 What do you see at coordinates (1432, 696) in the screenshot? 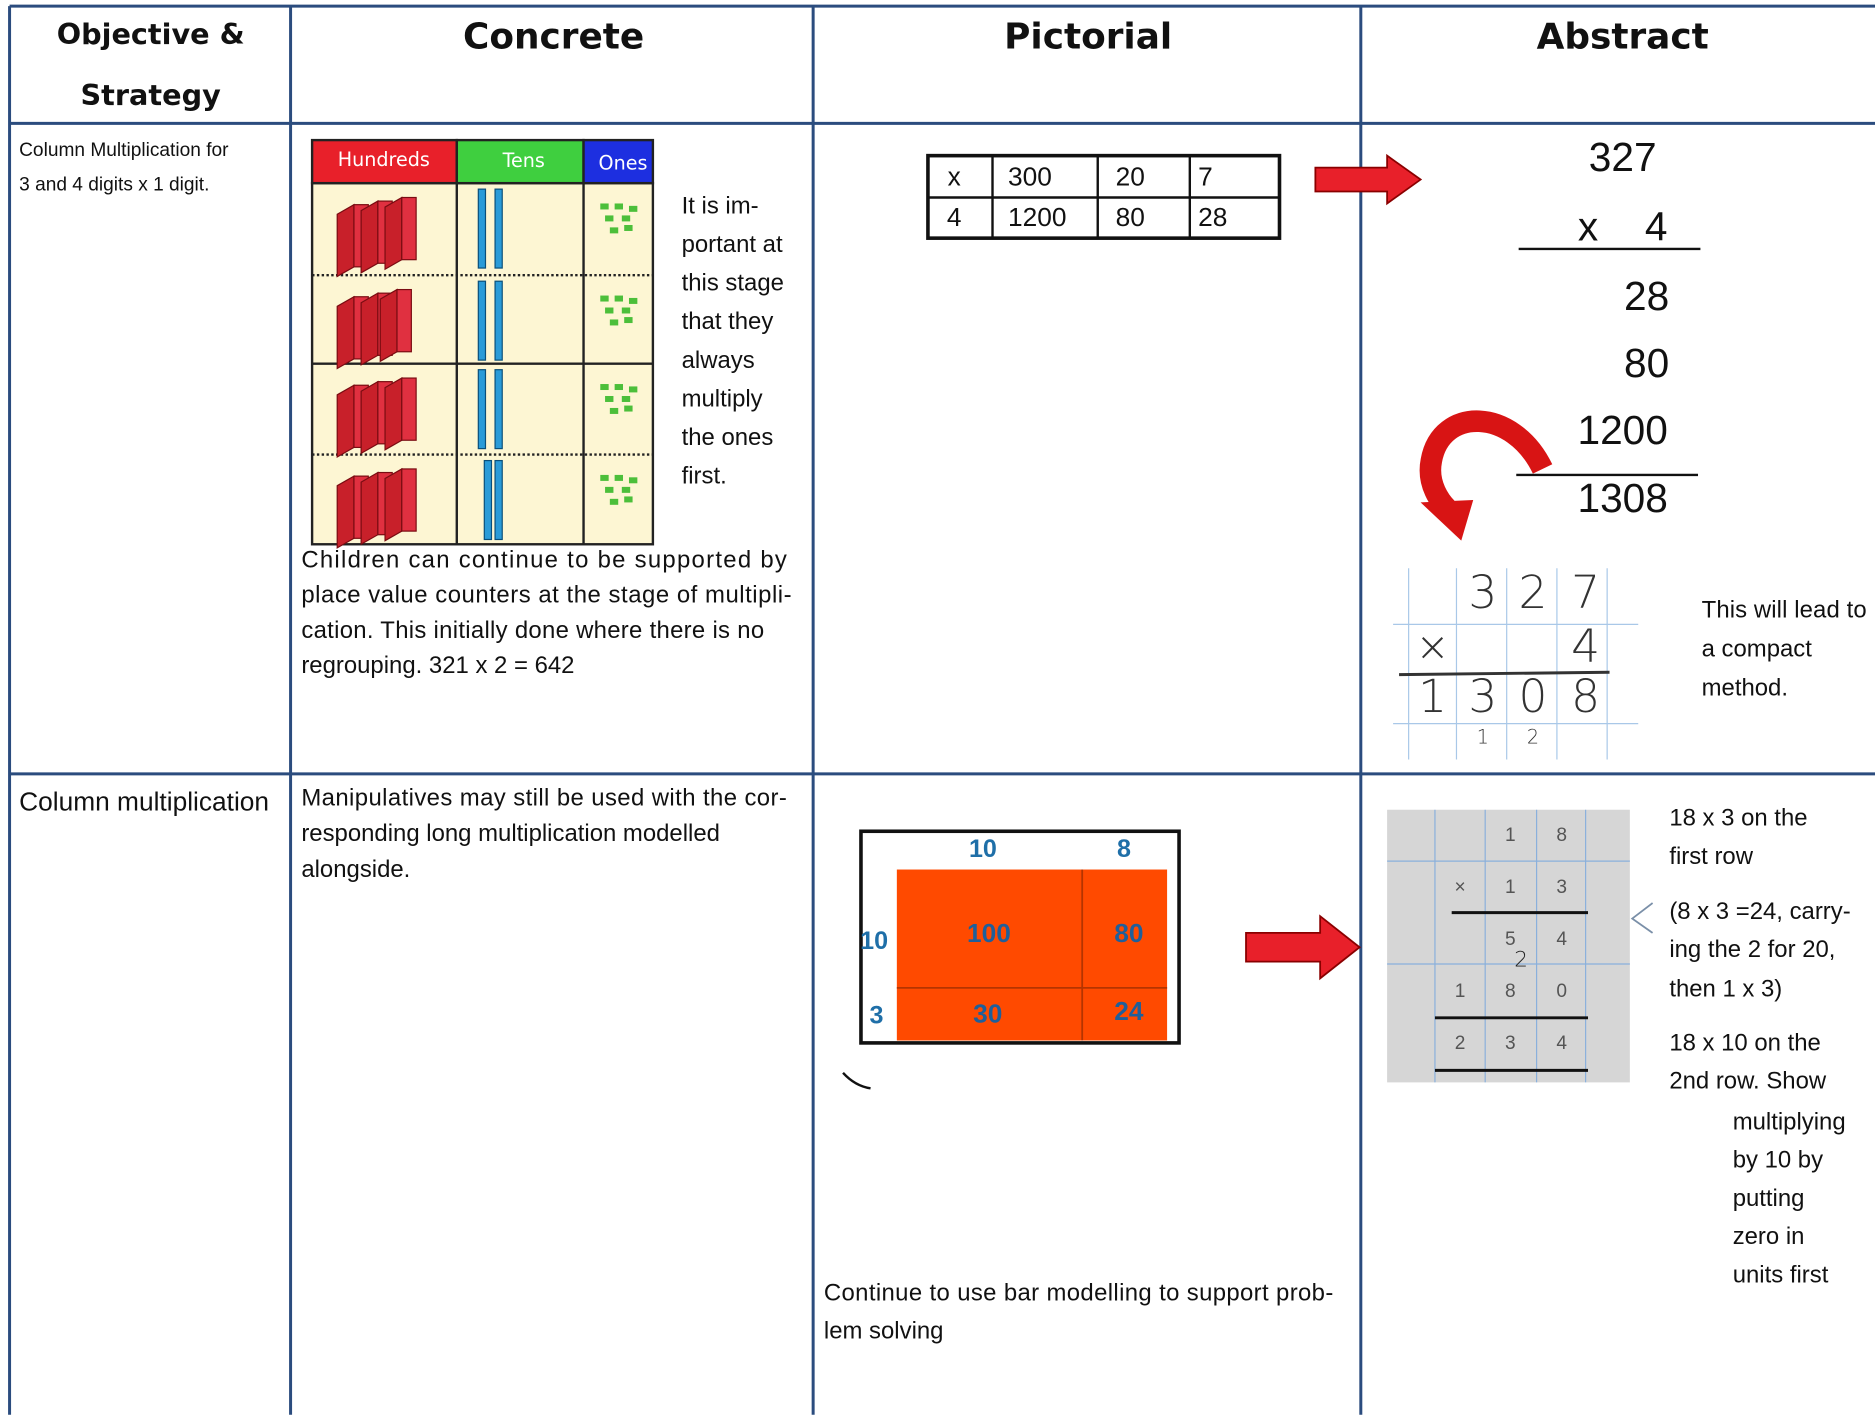
I see `handwritten-digit: 1` at bounding box center [1432, 696].